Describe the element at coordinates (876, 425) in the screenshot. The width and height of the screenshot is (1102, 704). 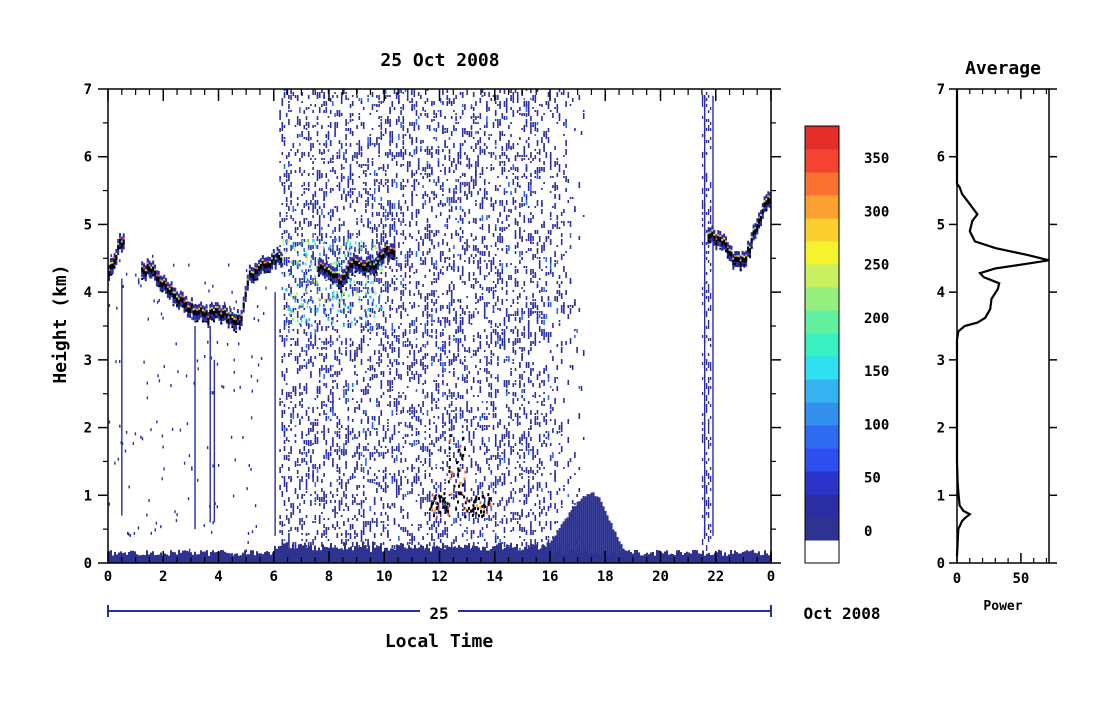
I see `colorbar-tick-label: 100` at that location.